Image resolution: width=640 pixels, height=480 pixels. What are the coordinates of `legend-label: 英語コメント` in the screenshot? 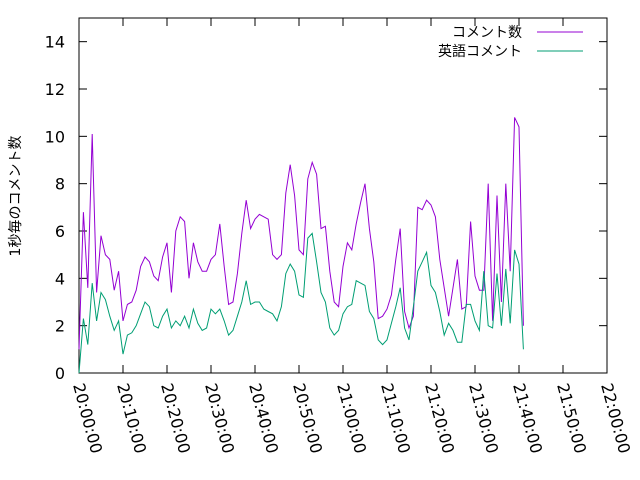 It's located at (480, 51).